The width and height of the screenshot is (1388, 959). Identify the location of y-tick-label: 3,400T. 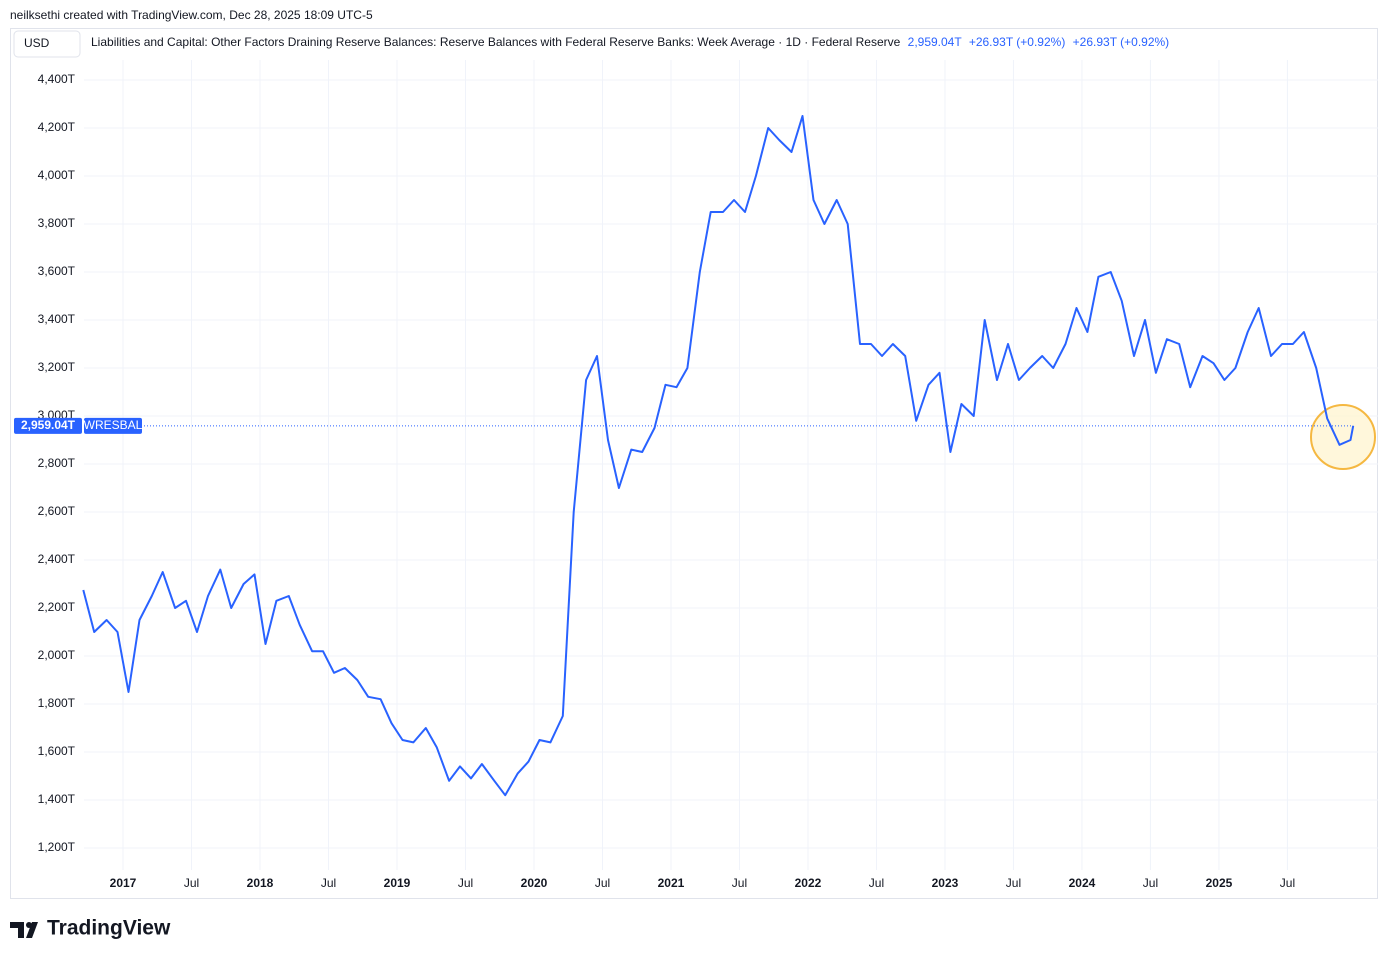
(57, 319).